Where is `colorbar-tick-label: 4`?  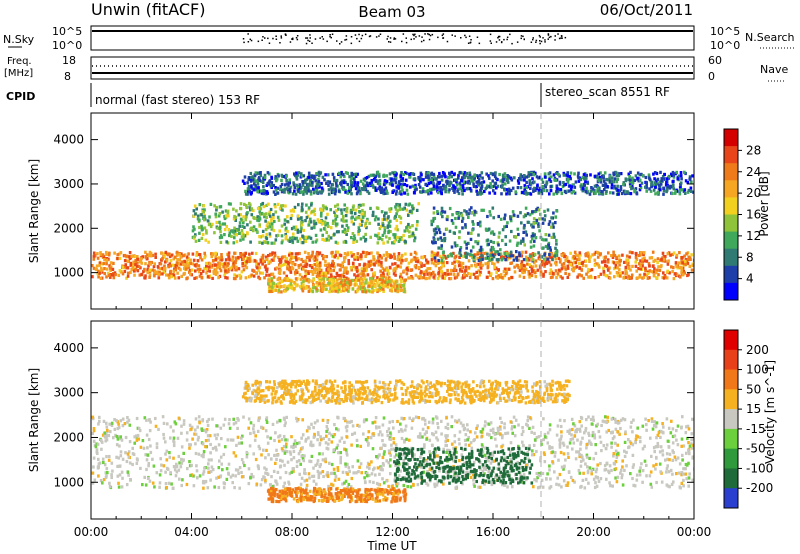 colorbar-tick-label: 4 is located at coordinates (750, 279).